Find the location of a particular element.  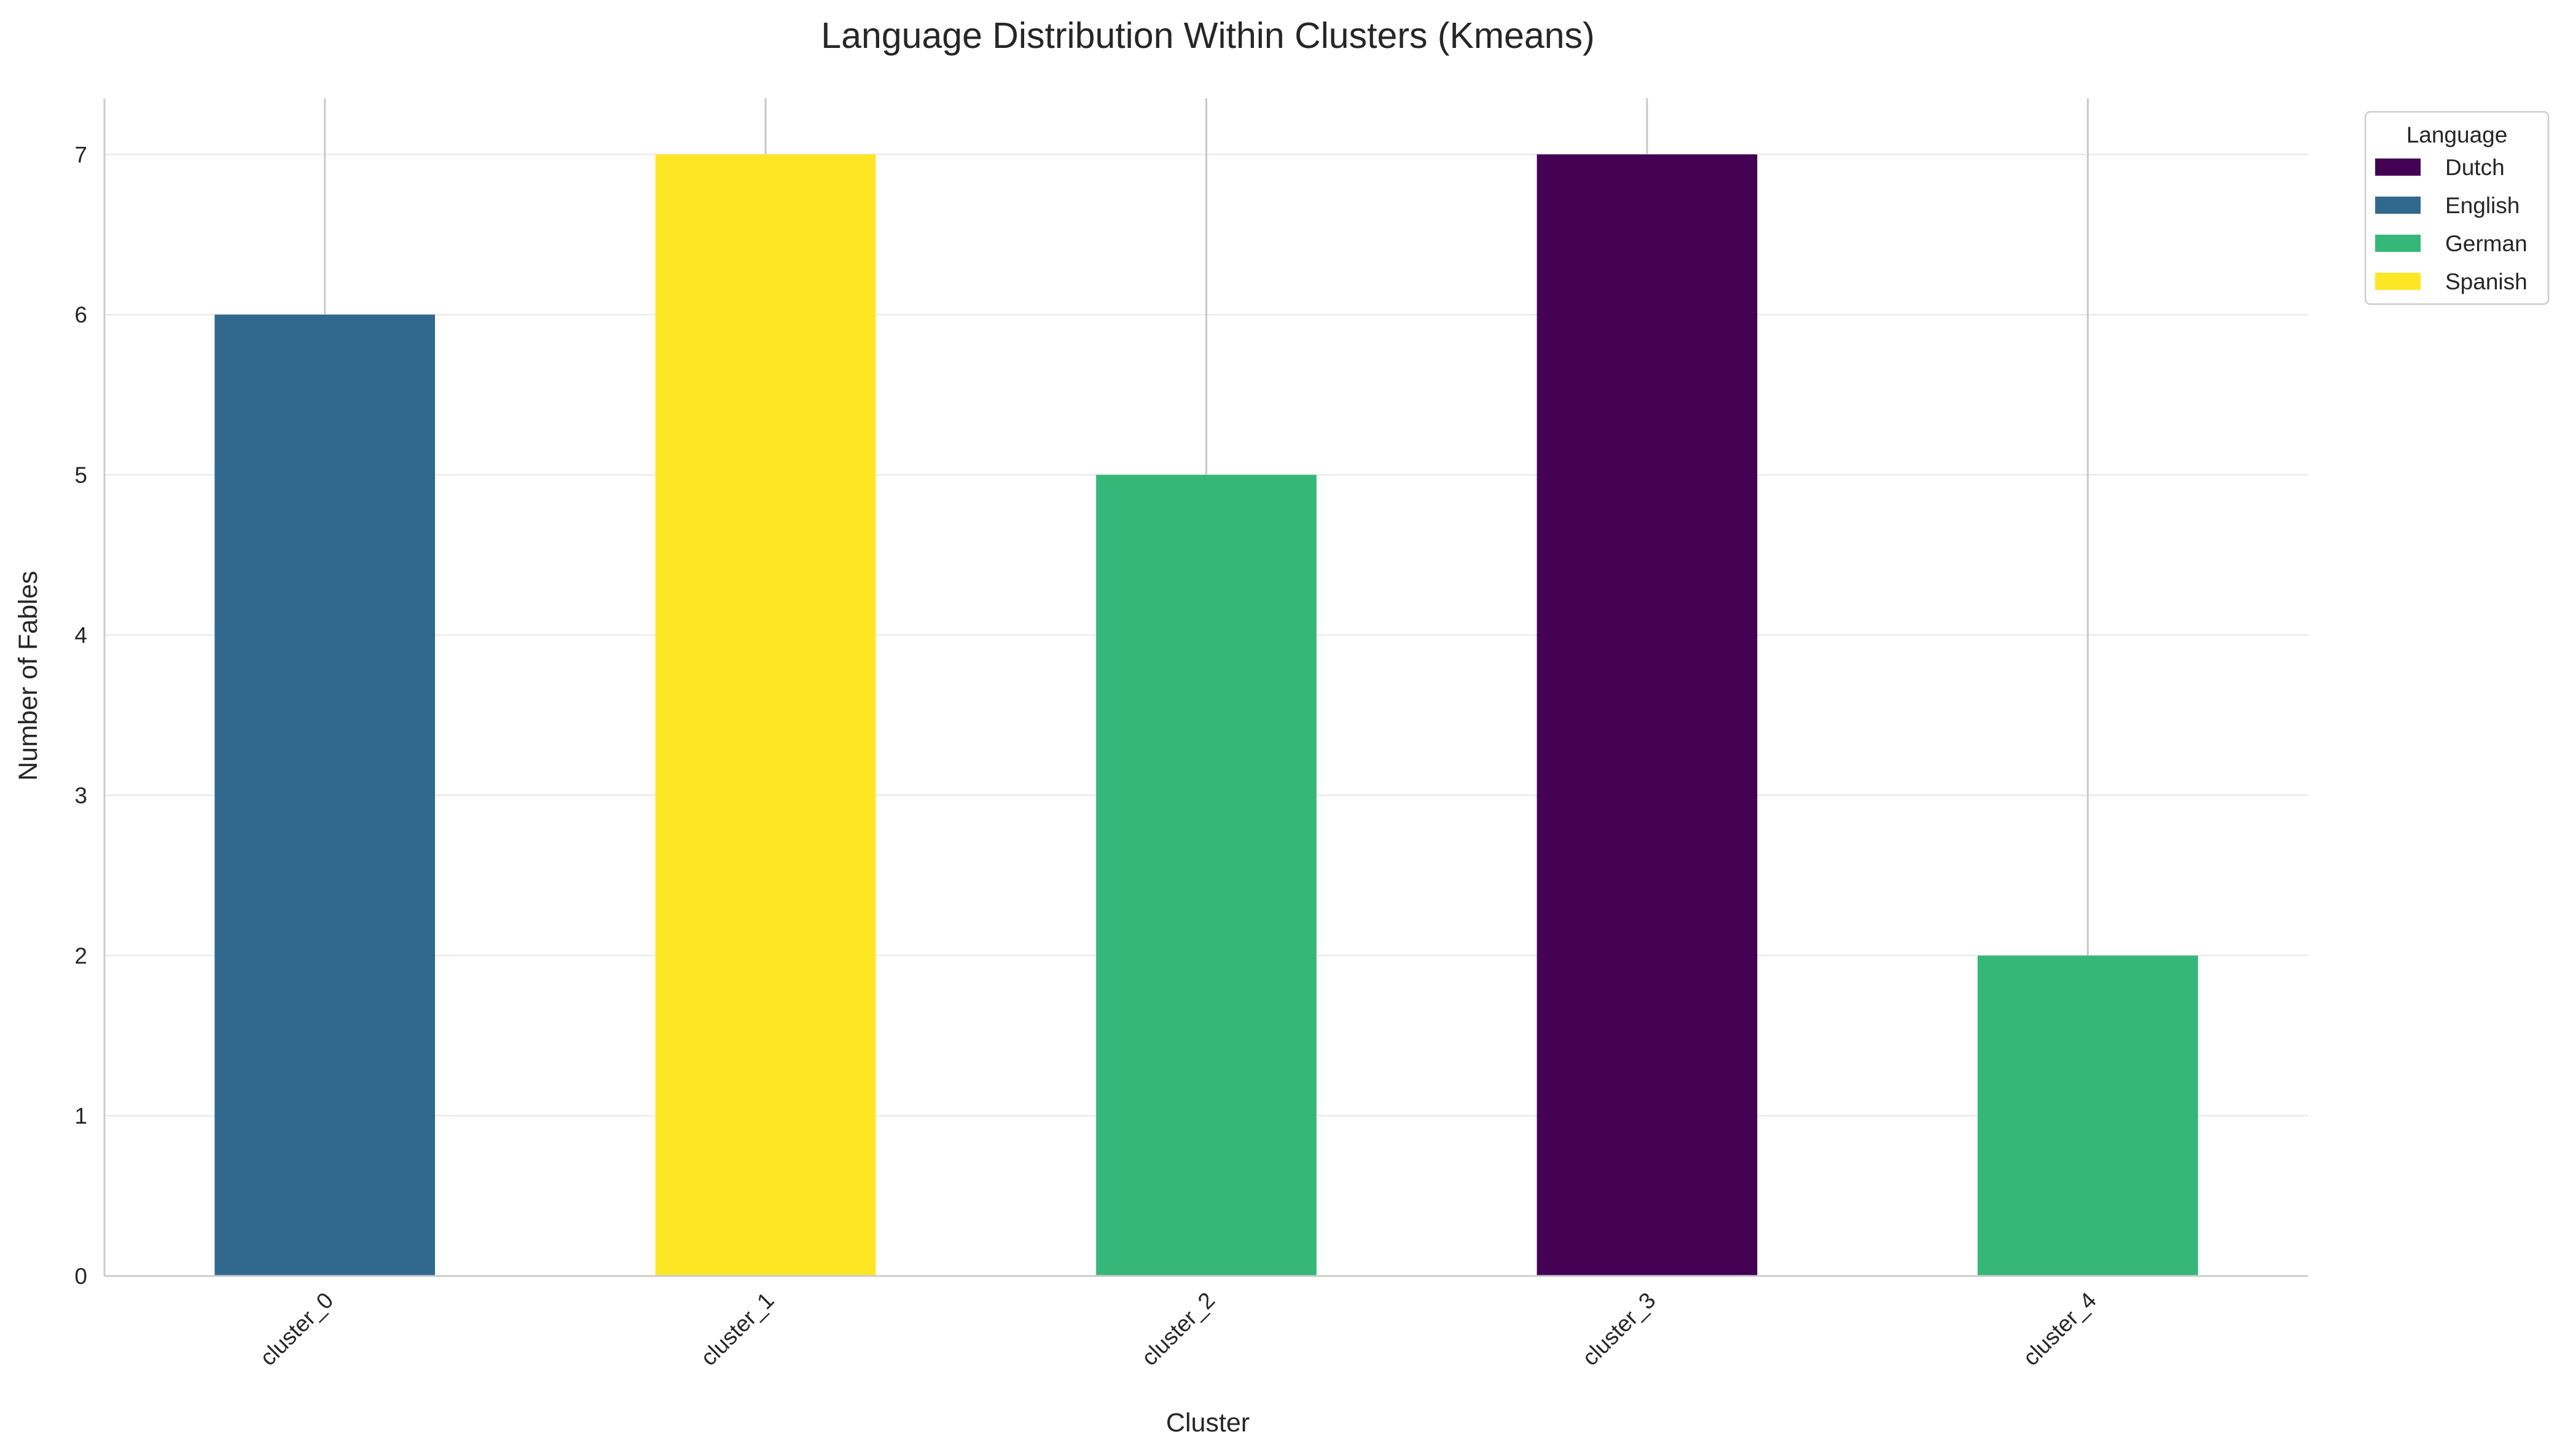

x-tick-label: cluster_2 is located at coordinates (1179, 1329).